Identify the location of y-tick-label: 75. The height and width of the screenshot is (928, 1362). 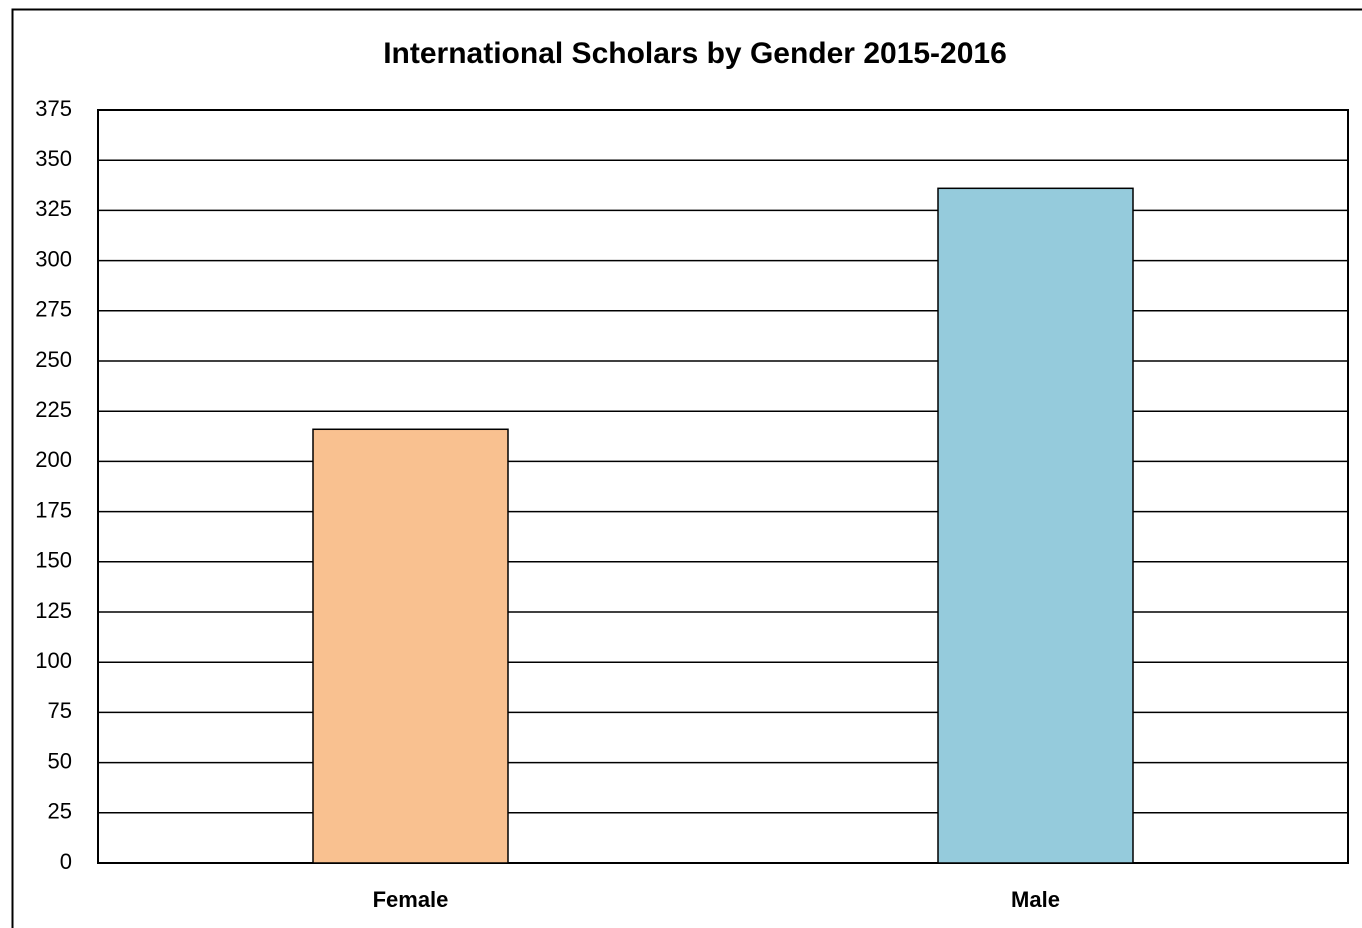
(60, 710).